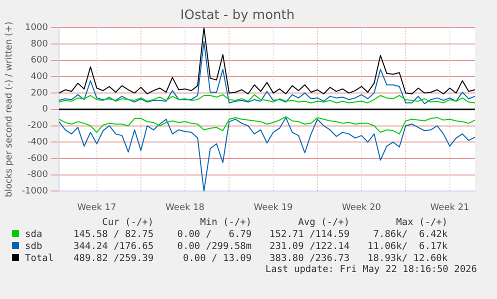 Image resolution: width=497 pixels, height=299 pixels. What do you see at coordinates (35, 191) in the screenshot?
I see `y-tick-label: -1000` at bounding box center [35, 191].